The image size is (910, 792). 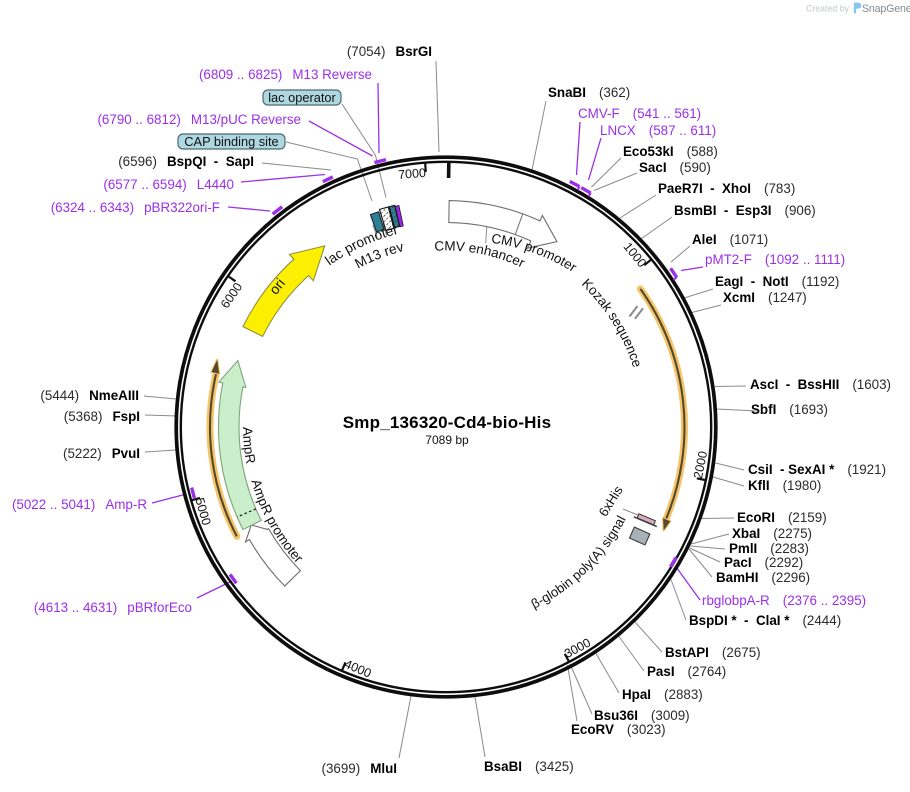 I want to click on svg-text: PaeR7I - XhoI(783), so click(x=726, y=188).